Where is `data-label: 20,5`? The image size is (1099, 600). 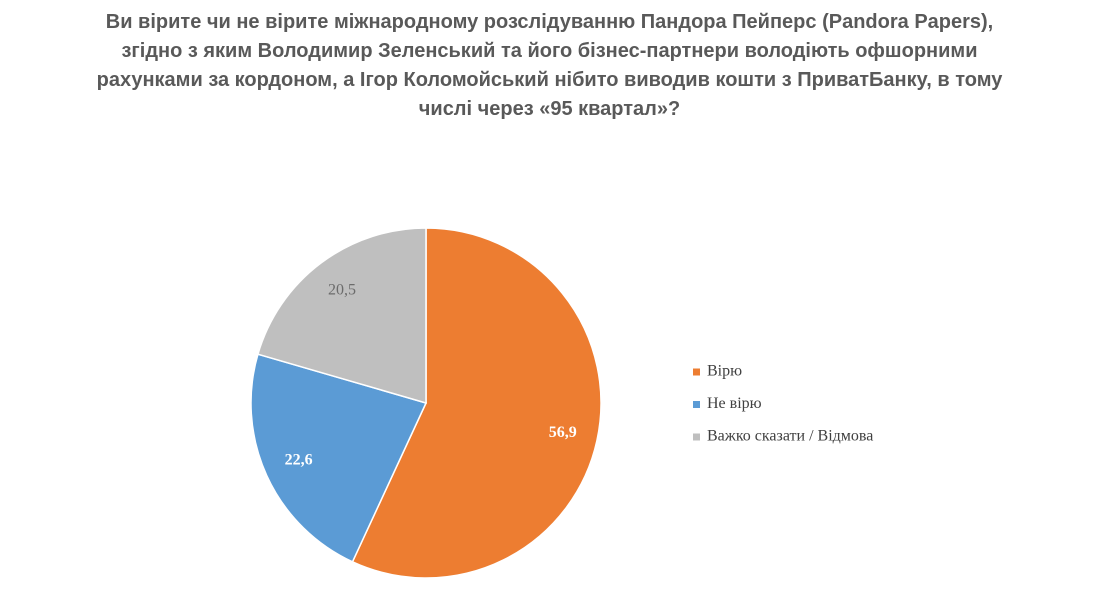
data-label: 20,5 is located at coordinates (342, 290).